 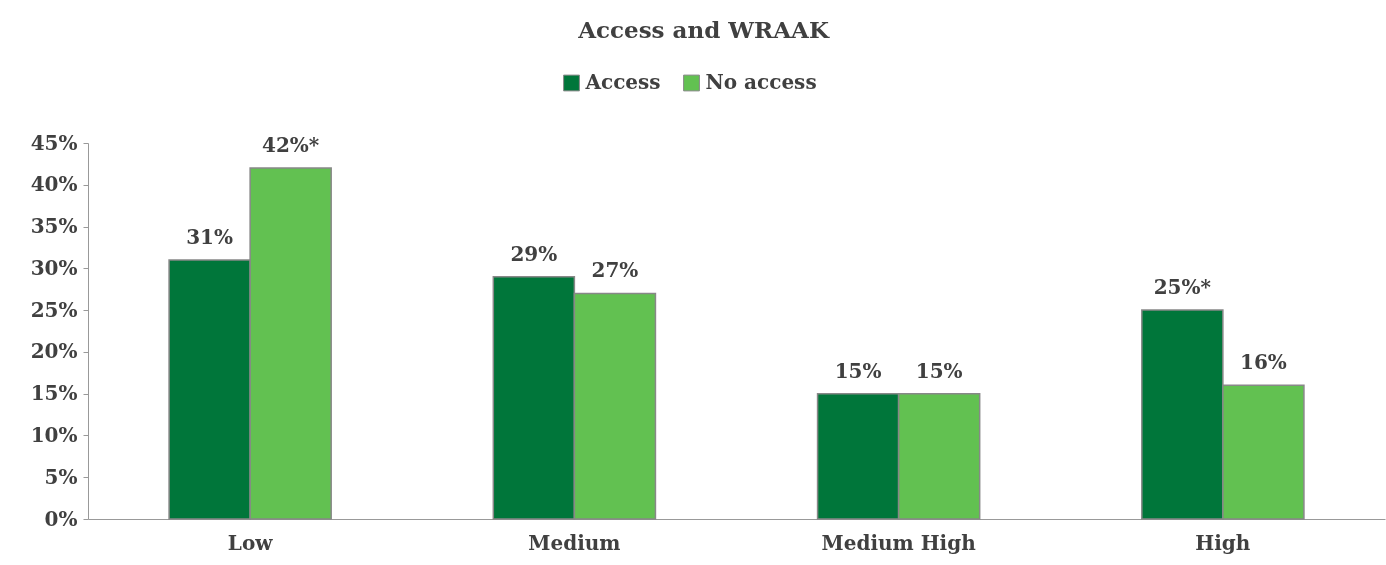 I want to click on y-tick-label: 25%, so click(x=54, y=309).